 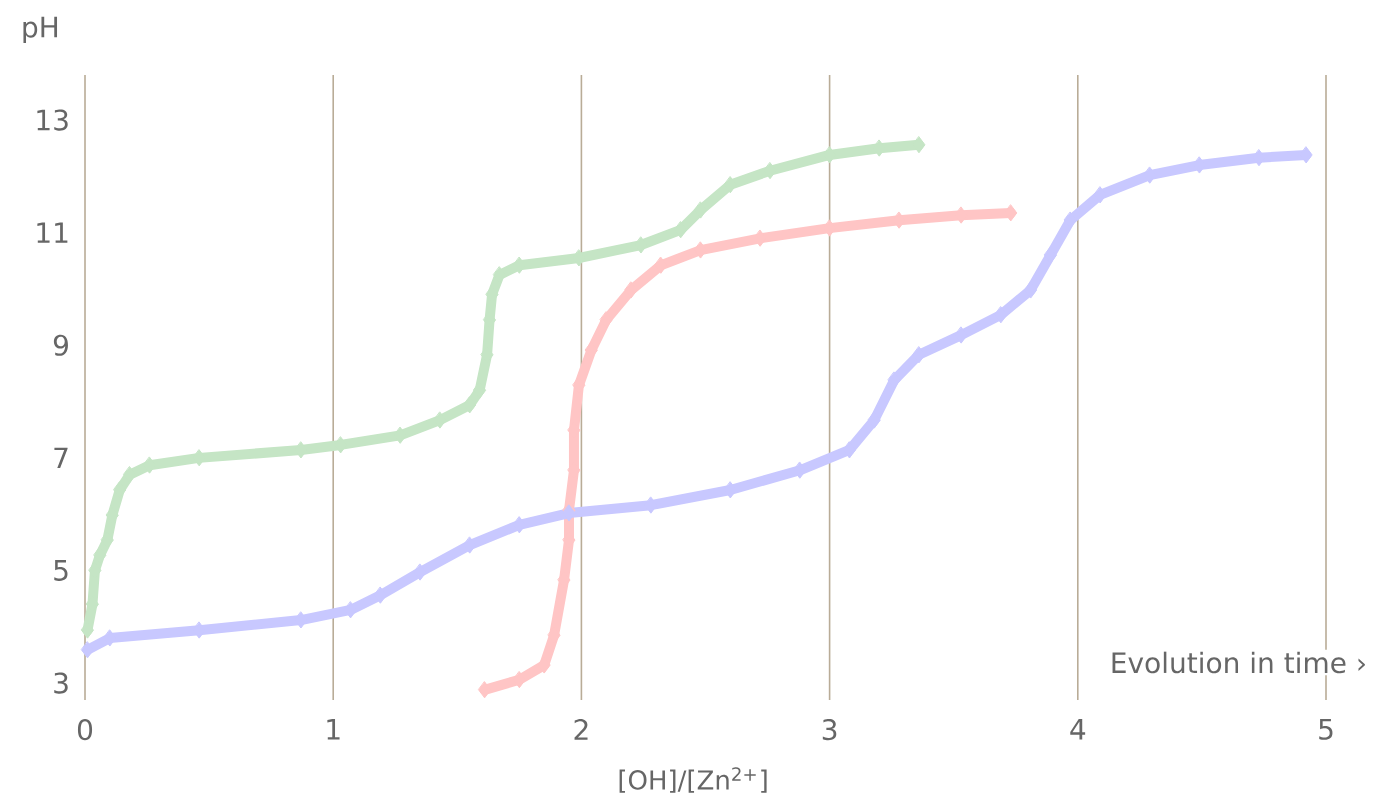 I want to click on y-tick-label: 9, so click(x=60, y=345).